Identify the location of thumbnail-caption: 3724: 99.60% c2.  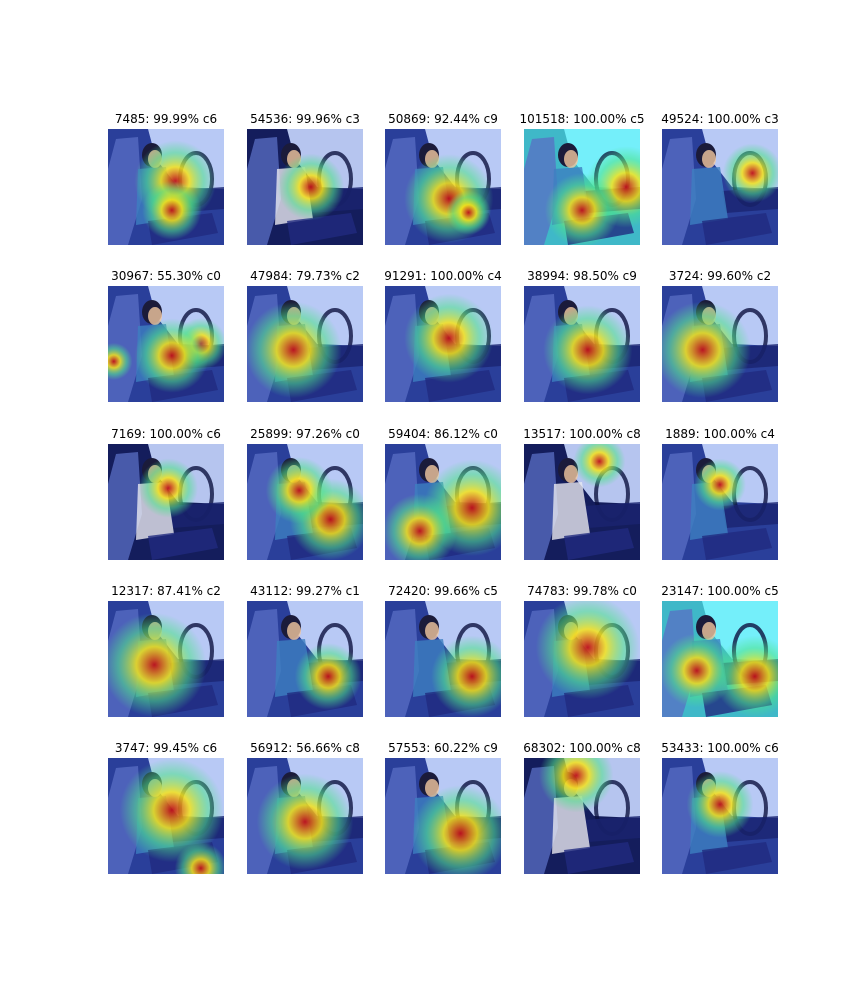
(720, 276).